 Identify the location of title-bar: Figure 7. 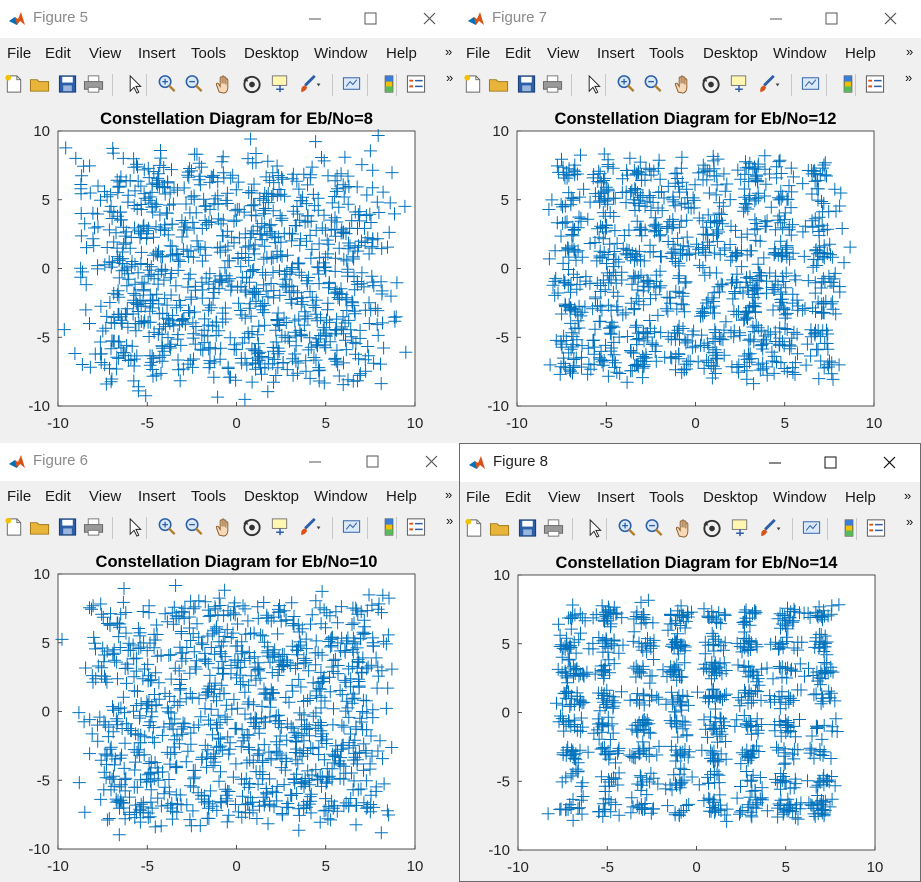
(690, 19).